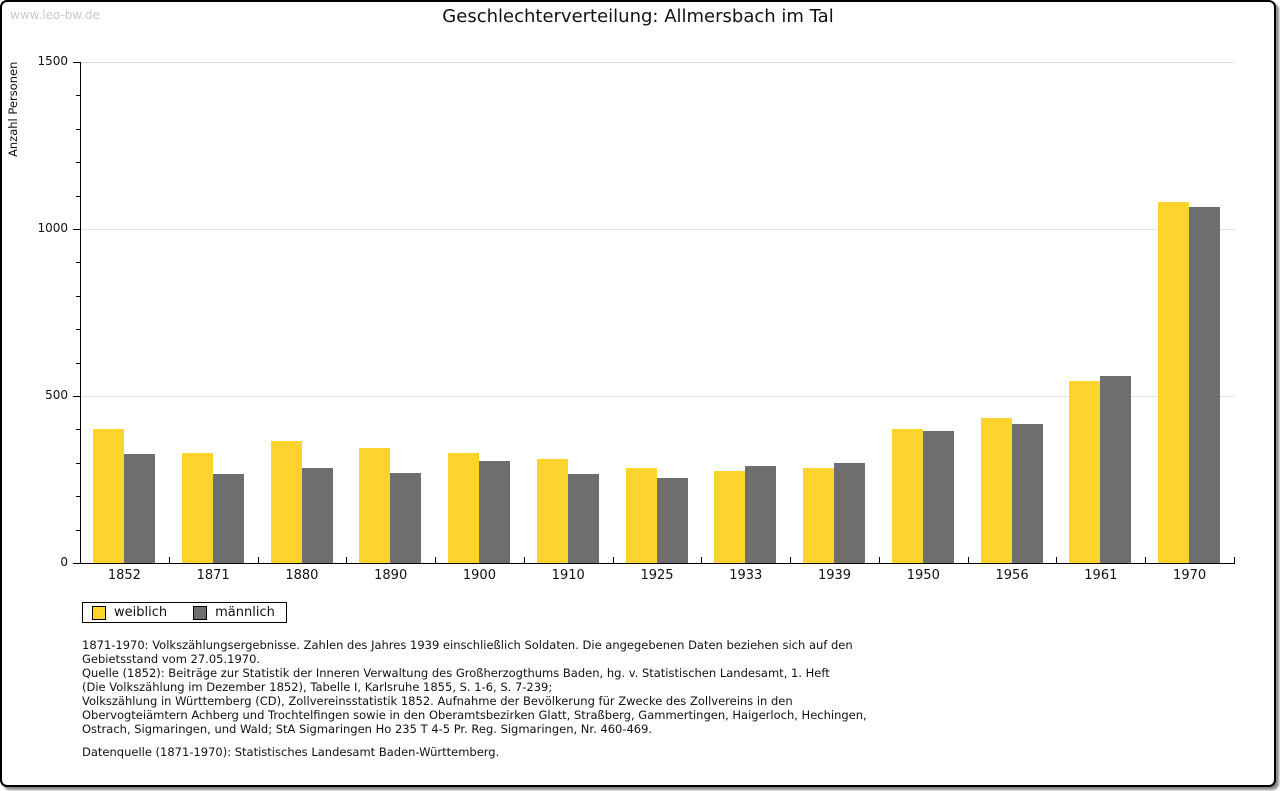 The image size is (1280, 791). Describe the element at coordinates (171, 659) in the screenshot. I see `footnote-line: Gebietsstand vom 27.05.1970.` at that location.